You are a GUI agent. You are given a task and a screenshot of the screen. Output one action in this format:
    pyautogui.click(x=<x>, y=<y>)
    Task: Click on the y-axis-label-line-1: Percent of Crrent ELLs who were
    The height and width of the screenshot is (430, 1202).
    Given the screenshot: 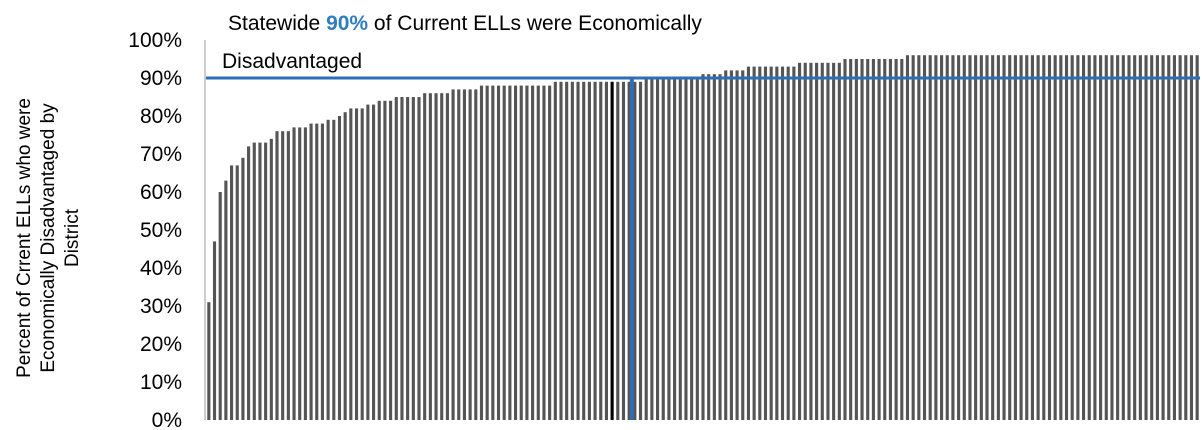 What is the action you would take?
    pyautogui.click(x=24, y=238)
    